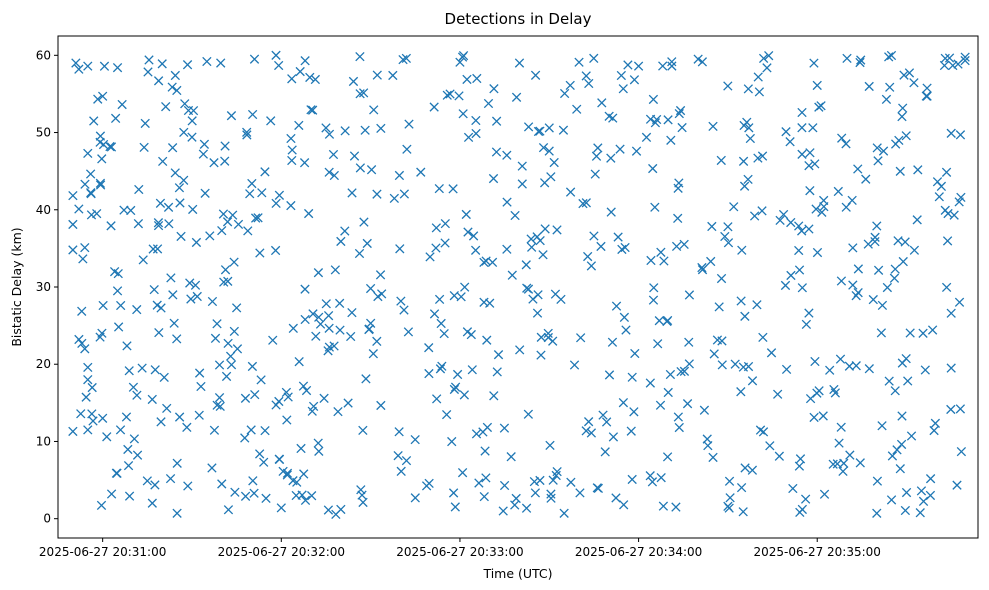  Describe the element at coordinates (459, 552) in the screenshot. I see `x-tick-label: 2025-06-27 20:33:00` at that location.